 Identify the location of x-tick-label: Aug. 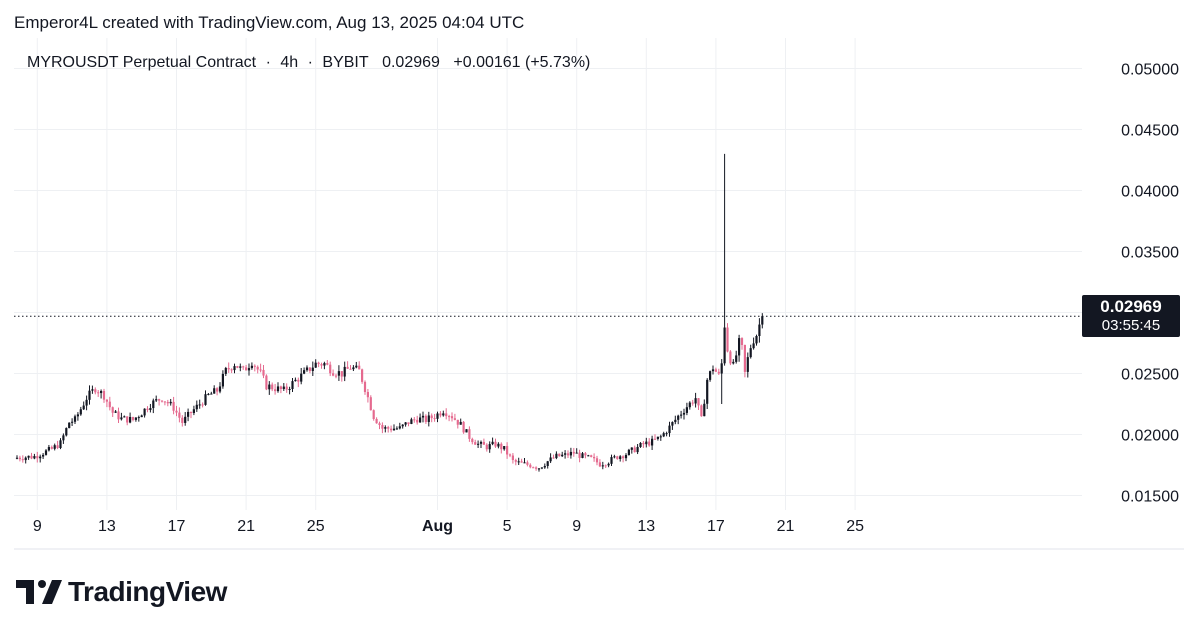
(437, 526).